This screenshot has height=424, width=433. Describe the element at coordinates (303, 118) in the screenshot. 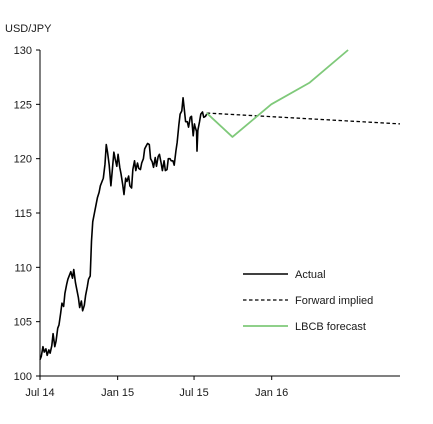

I see `series-line-forward-implied` at that location.